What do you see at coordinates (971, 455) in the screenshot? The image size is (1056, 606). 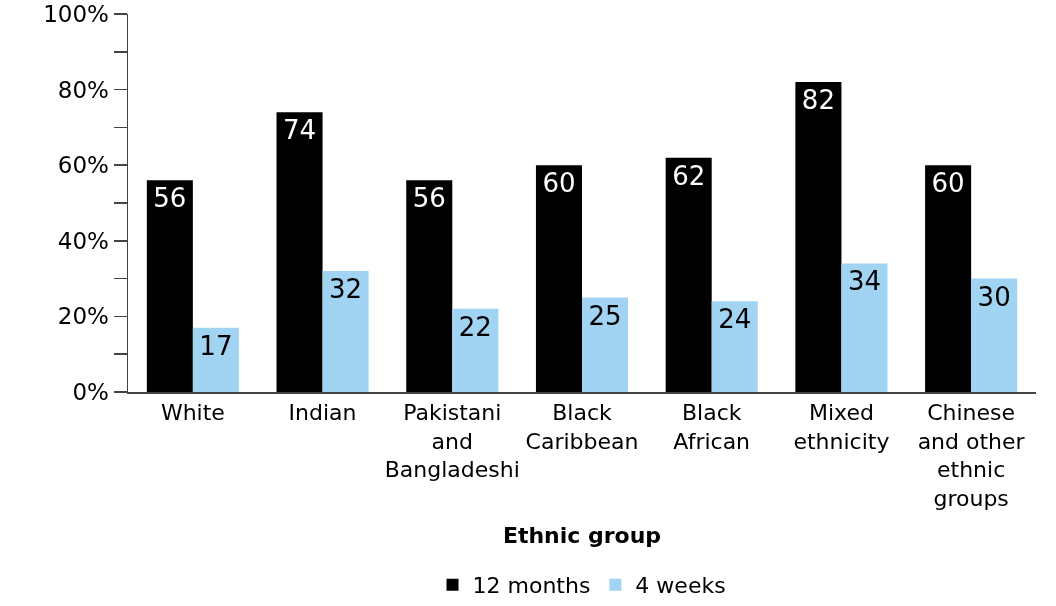 I see `x-tick-label: Chinese and other ethnic groups` at bounding box center [971, 455].